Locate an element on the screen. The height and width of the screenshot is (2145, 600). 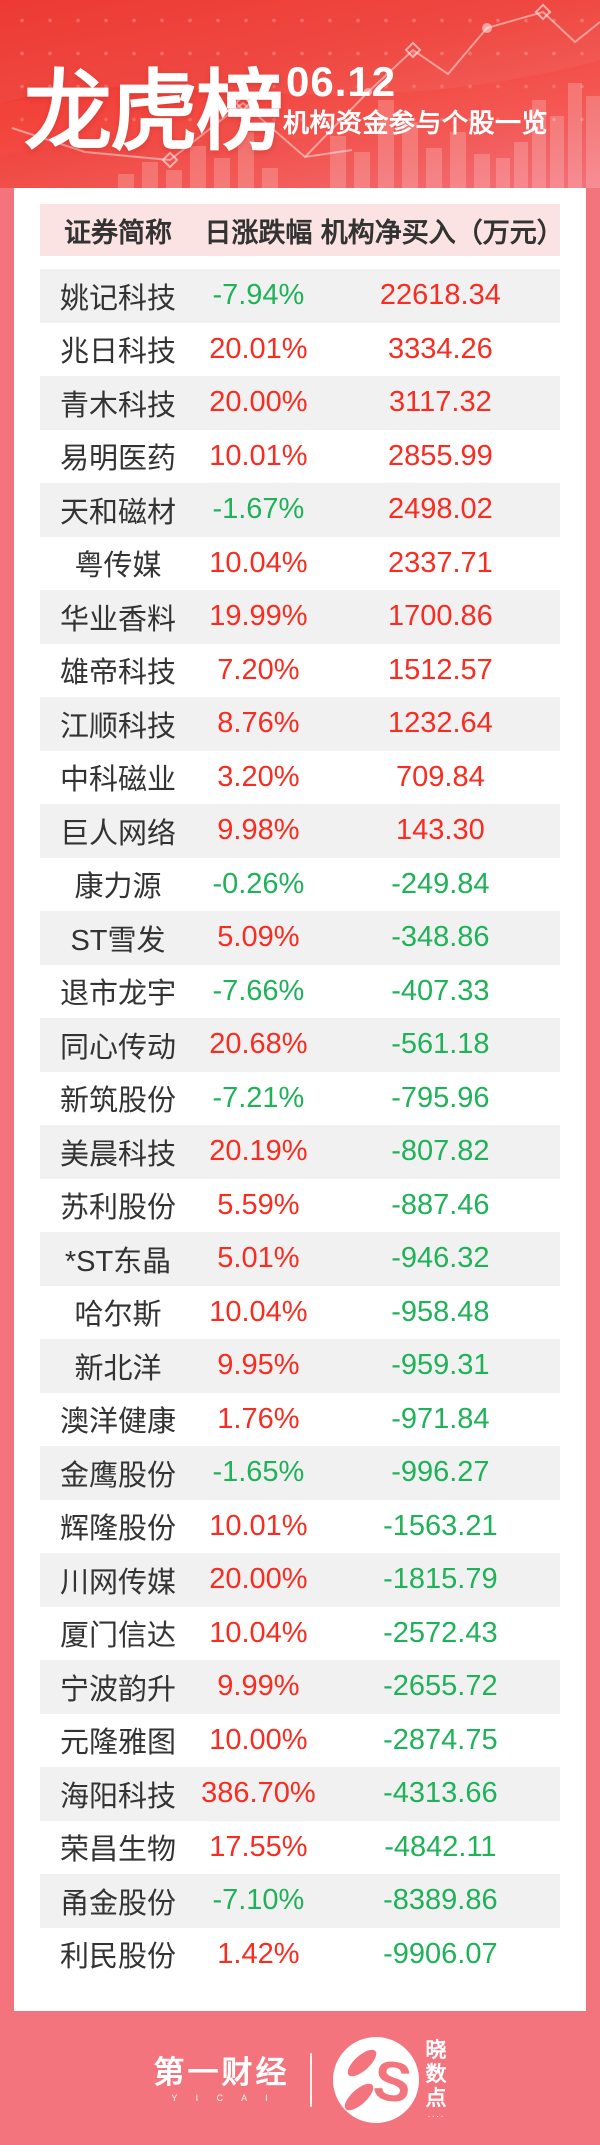
col-header-net-buy: 机构净买入（万元） is located at coordinates (442, 232).